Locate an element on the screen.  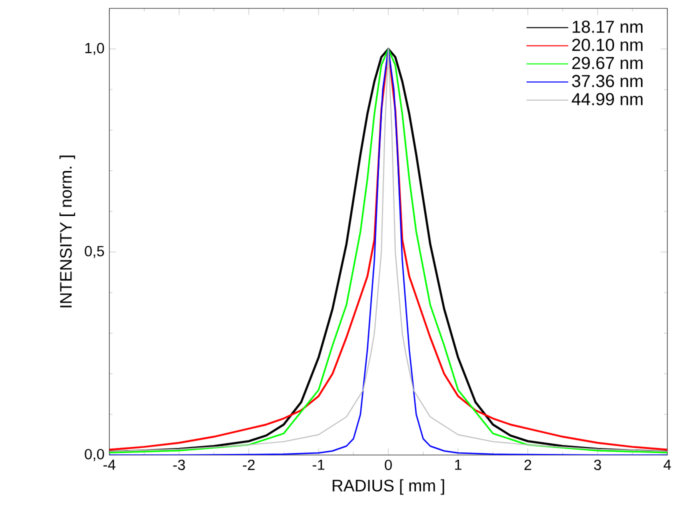
legend-label: 44.99 nm is located at coordinates (607, 99).